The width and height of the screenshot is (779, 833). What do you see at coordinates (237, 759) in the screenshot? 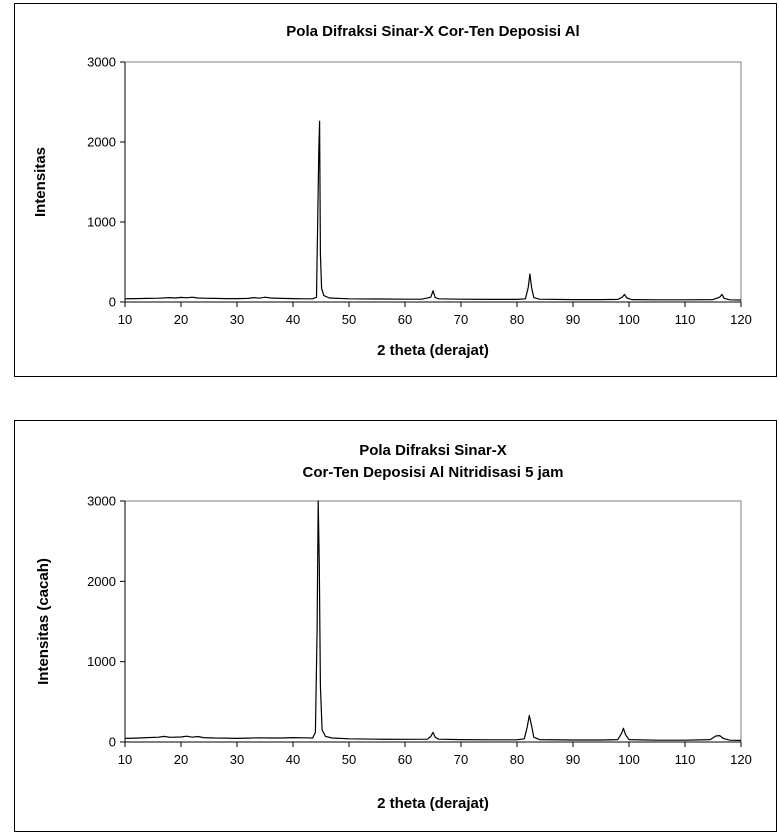
I see `chart-2-x-tick-label: 30` at bounding box center [237, 759].